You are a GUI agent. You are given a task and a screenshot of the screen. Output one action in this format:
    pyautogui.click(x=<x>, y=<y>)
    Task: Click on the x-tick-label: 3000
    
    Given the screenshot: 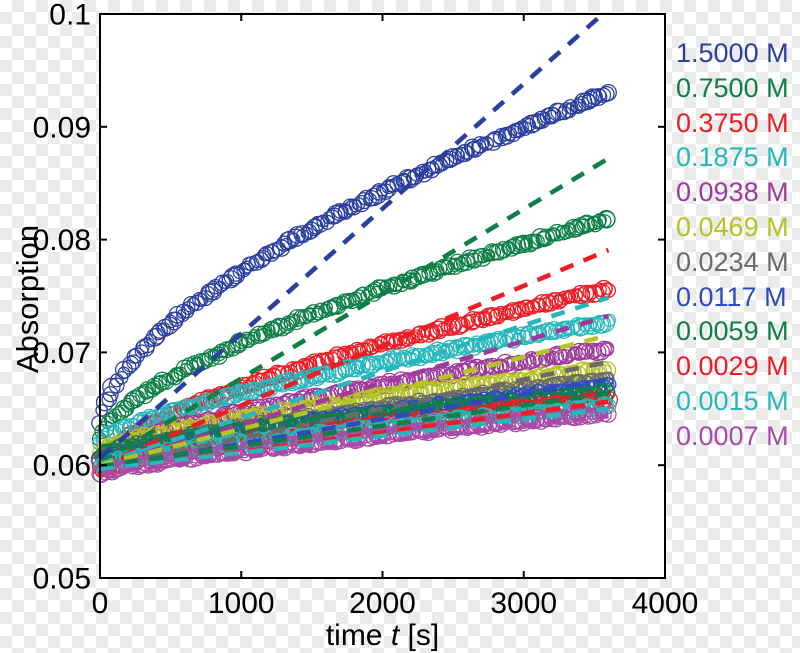 What is the action you would take?
    pyautogui.click(x=523, y=603)
    